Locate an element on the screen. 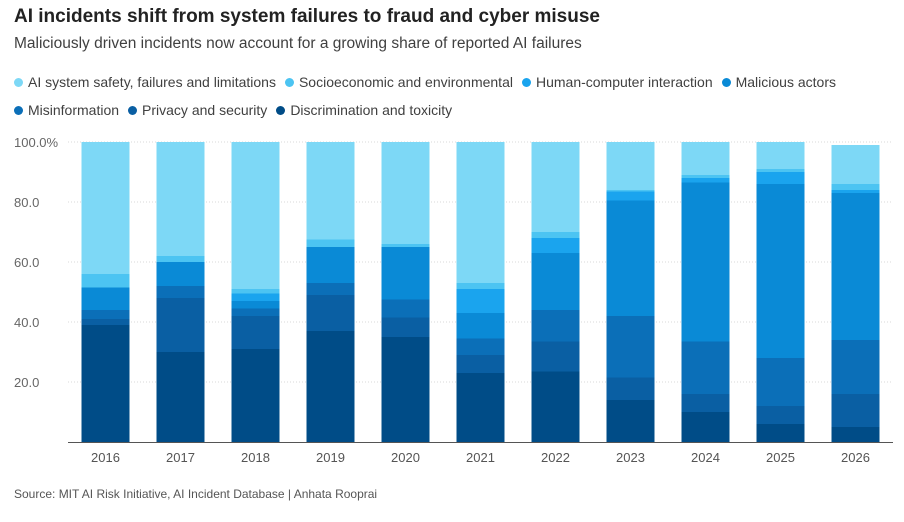  x-tick-label: 2023 is located at coordinates (630, 457).